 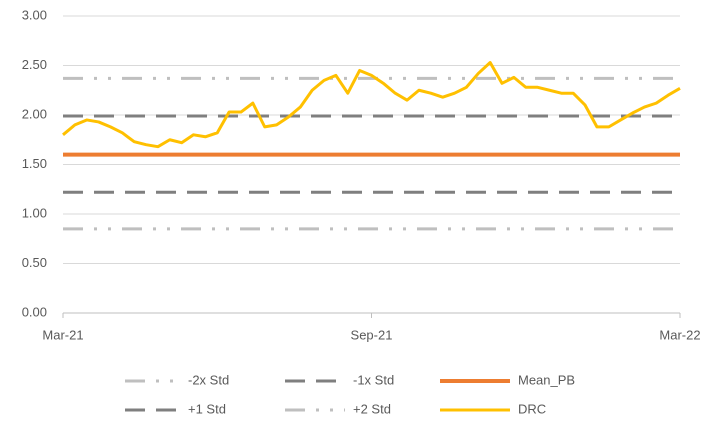 What do you see at coordinates (34, 64) in the screenshot?
I see `y-tick-label: 2.50` at bounding box center [34, 64].